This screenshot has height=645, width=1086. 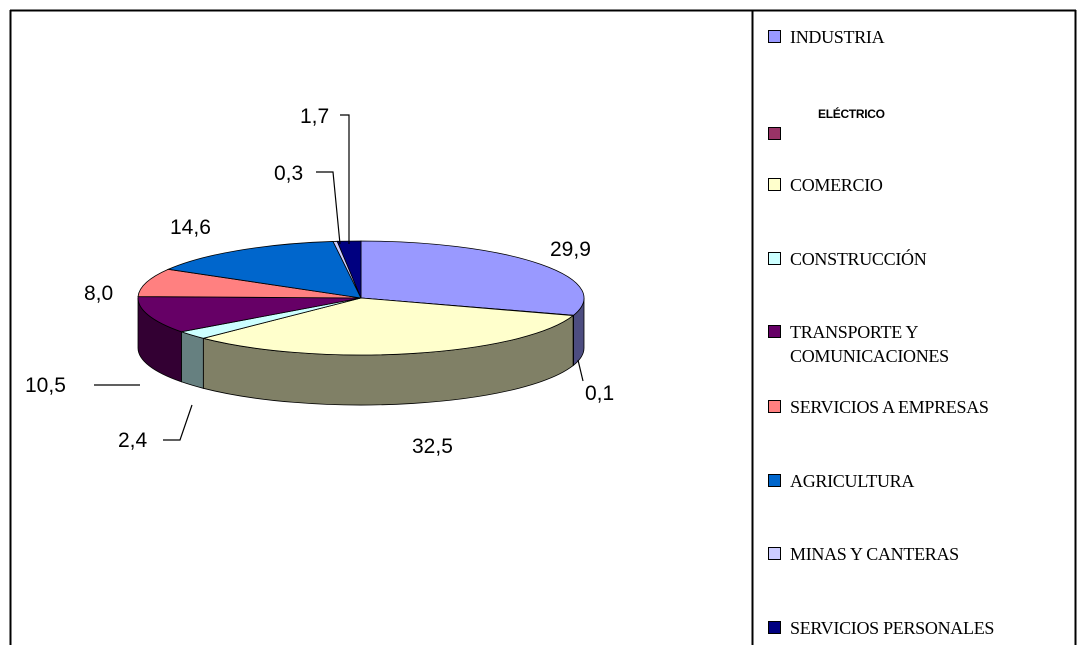 I want to click on legend-label: ELÉCTRICO, so click(x=851, y=114).